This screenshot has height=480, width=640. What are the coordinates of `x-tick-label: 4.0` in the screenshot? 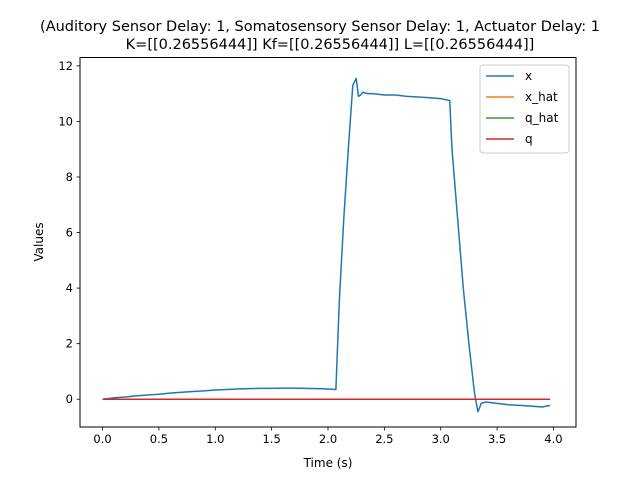 It's located at (553, 439).